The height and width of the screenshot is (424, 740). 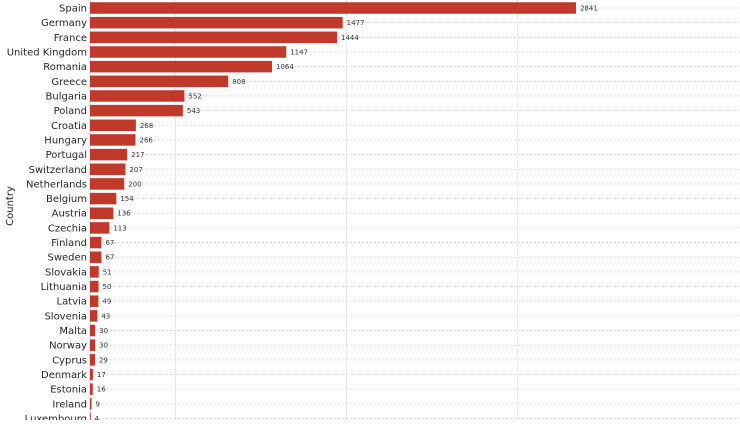 I want to click on y-tick-label: France, so click(x=70, y=38).